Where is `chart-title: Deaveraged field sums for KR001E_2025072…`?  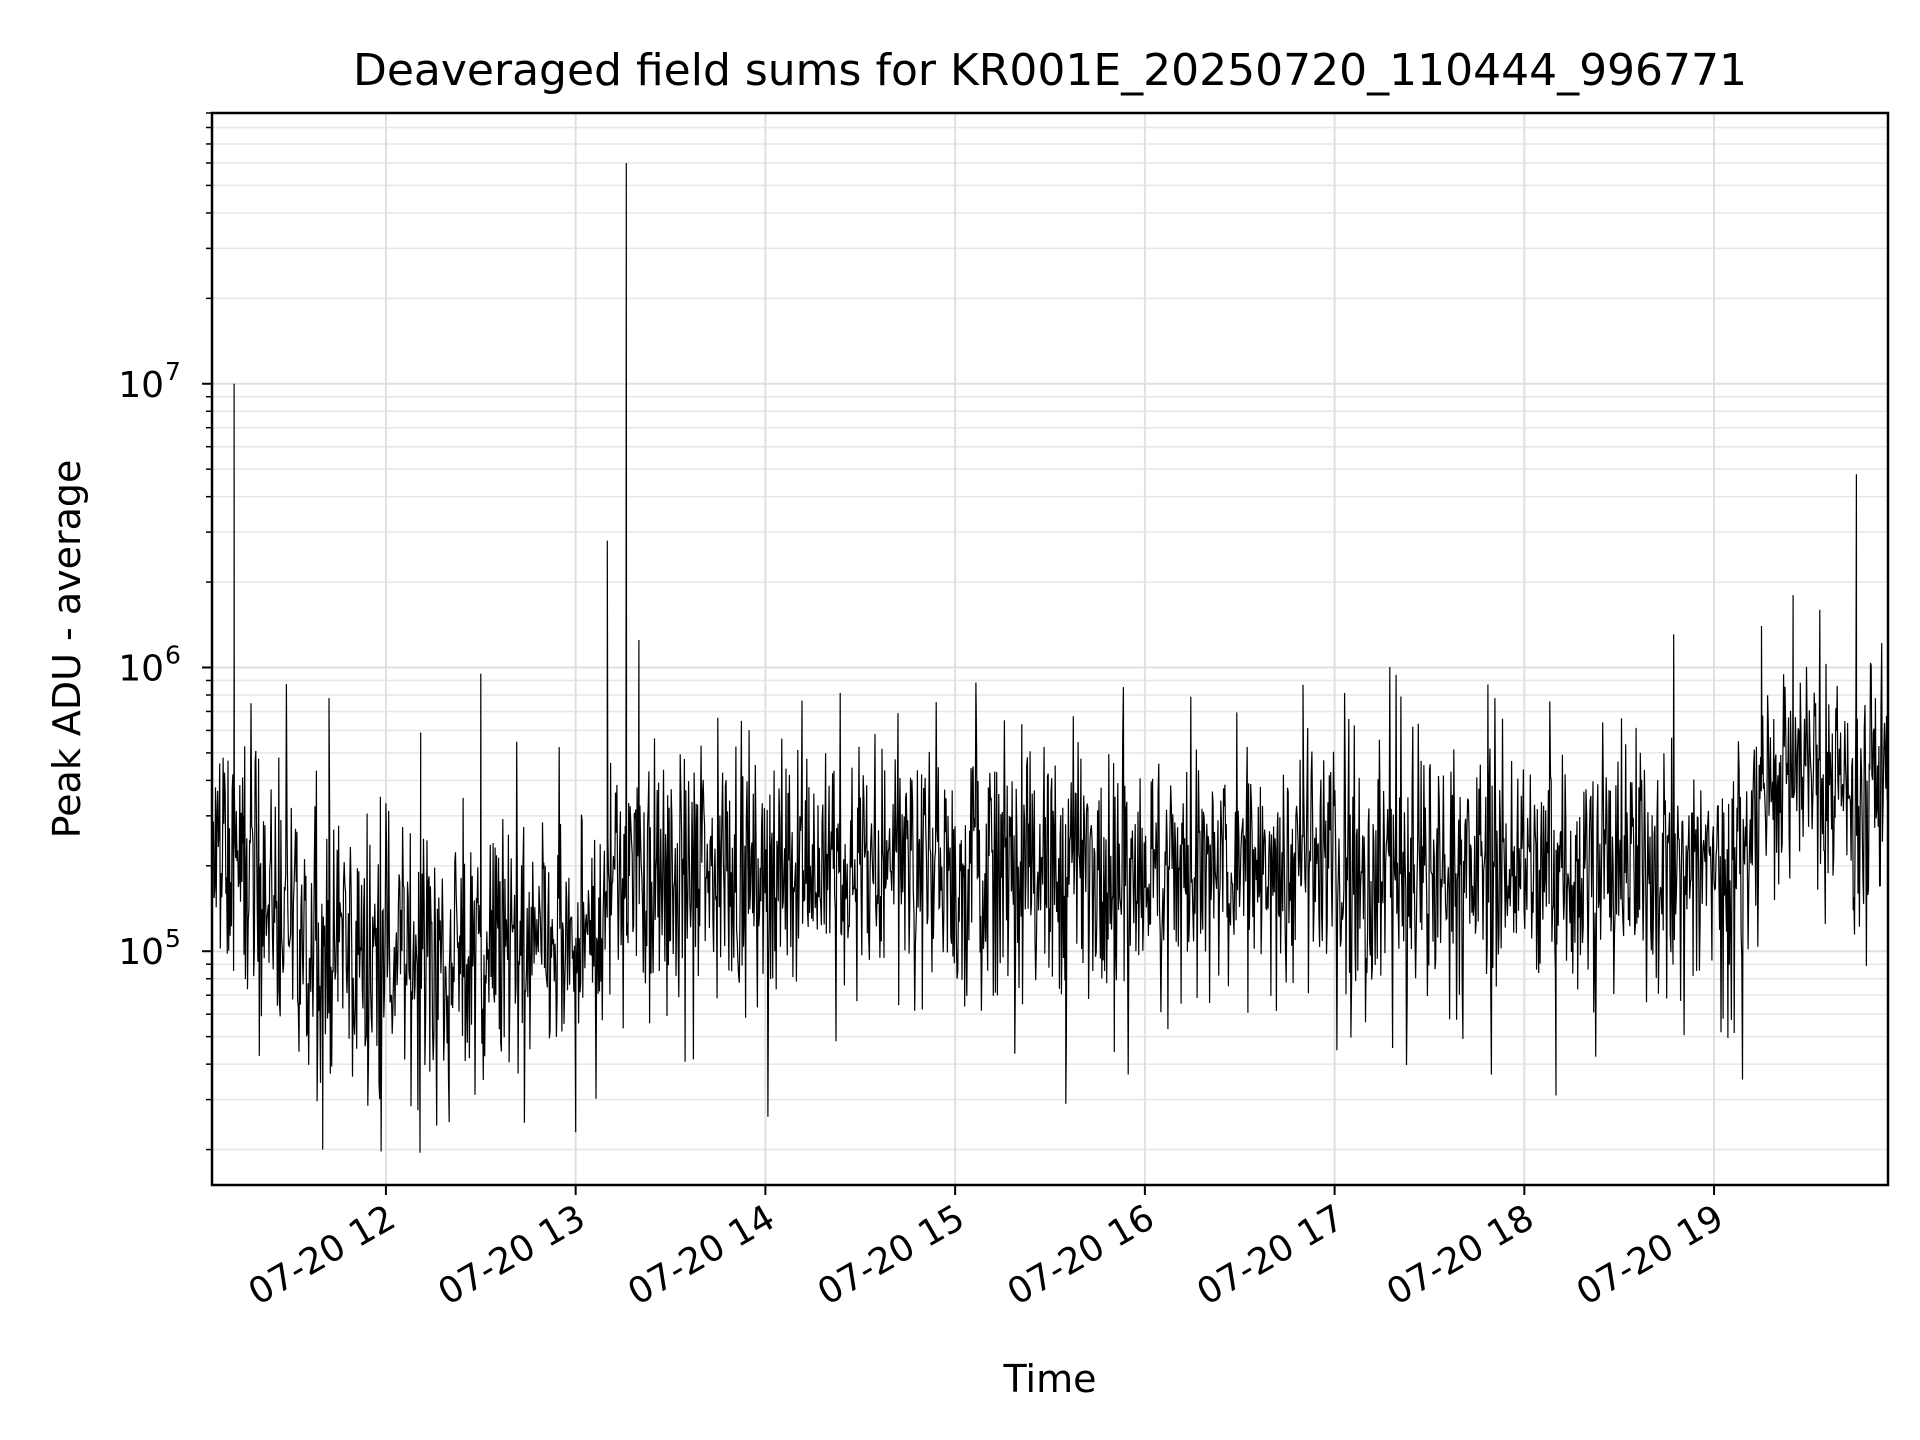
chart-title: Deaveraged field sums for KR001E_2025072… is located at coordinates (1050, 70).